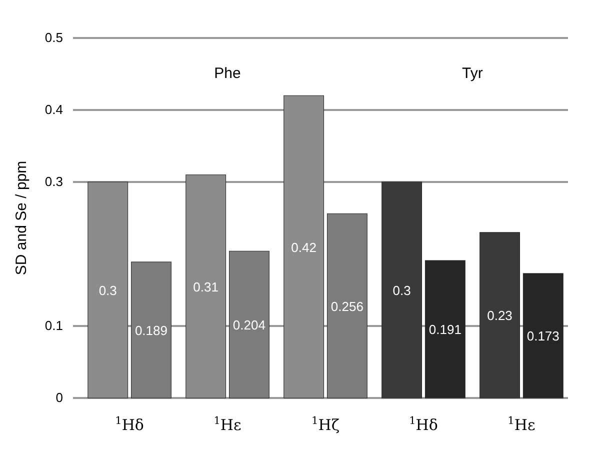 The width and height of the screenshot is (597, 459). What do you see at coordinates (227, 73) in the screenshot?
I see `annotation: Phe` at bounding box center [227, 73].